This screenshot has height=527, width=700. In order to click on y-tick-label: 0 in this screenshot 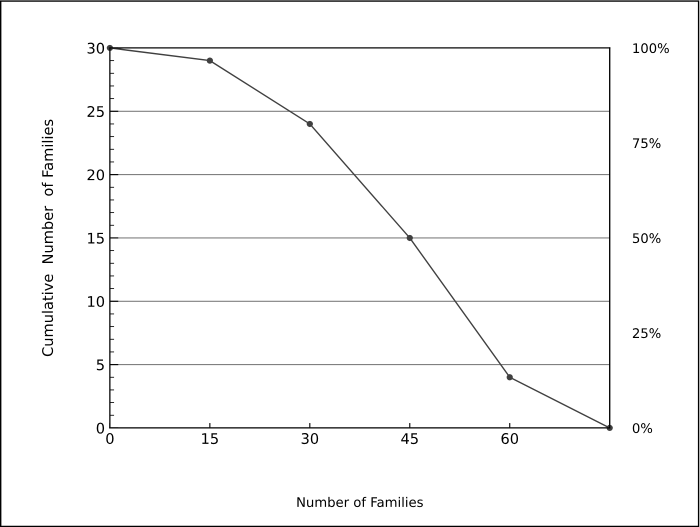, I will do `click(100, 428)`.